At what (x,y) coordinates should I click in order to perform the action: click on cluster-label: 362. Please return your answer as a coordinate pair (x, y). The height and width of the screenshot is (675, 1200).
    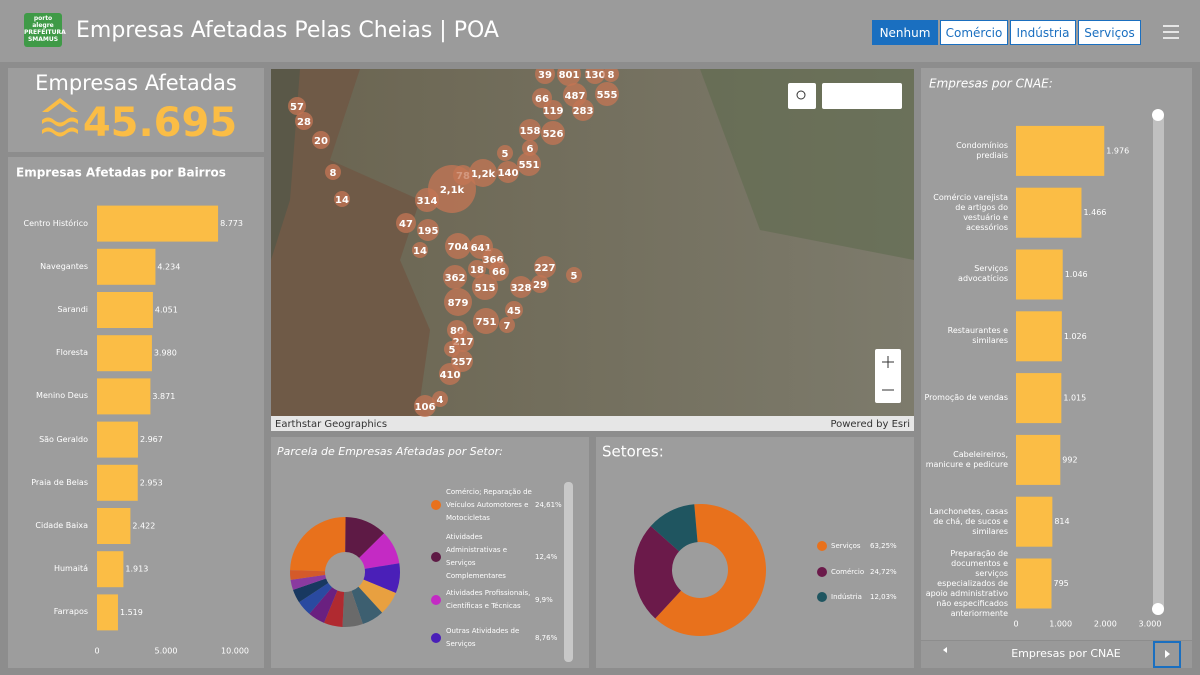
    Looking at the image, I should click on (455, 278).